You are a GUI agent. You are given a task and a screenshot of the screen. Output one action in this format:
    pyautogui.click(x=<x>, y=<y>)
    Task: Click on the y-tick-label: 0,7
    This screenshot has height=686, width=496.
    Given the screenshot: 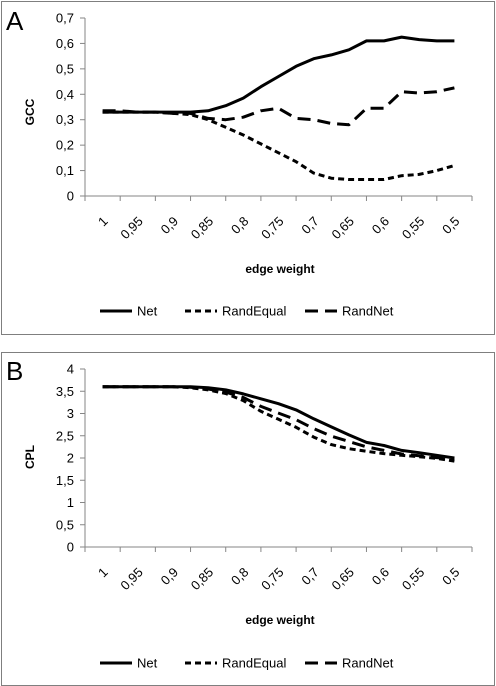 What is the action you would take?
    pyautogui.click(x=65, y=18)
    